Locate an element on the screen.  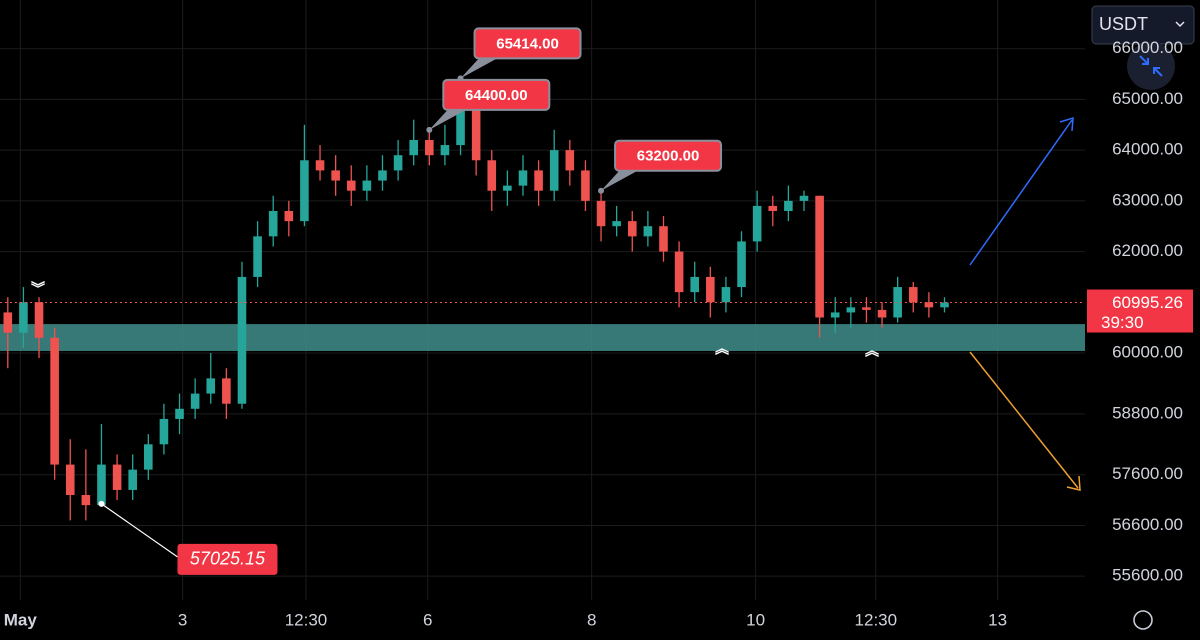
settings-button is located at coordinates (1143, 620).